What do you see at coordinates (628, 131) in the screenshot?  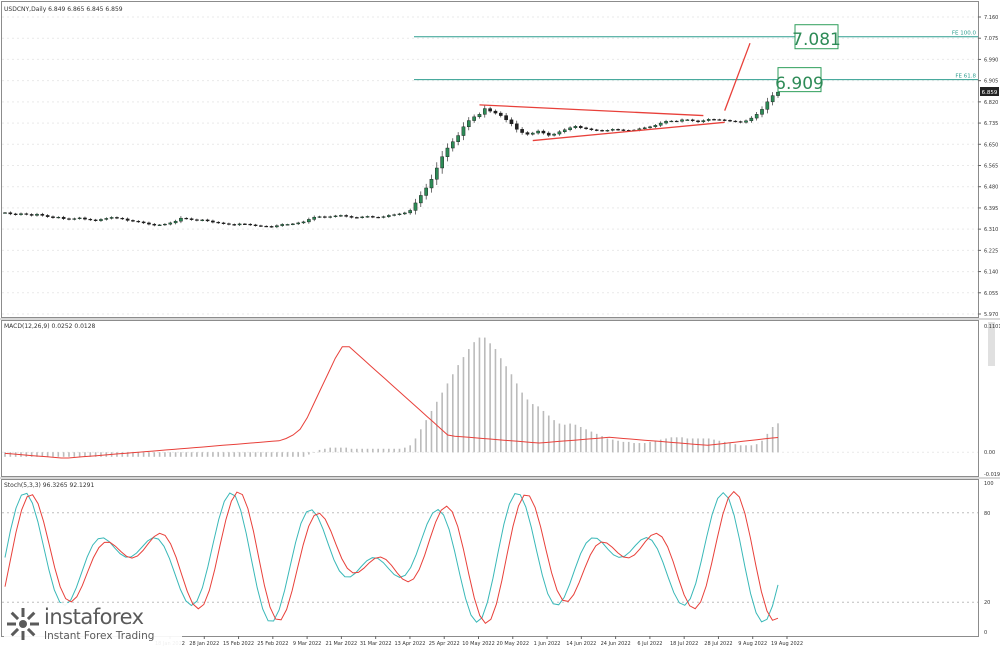 I see `triangle-lower-line` at bounding box center [628, 131].